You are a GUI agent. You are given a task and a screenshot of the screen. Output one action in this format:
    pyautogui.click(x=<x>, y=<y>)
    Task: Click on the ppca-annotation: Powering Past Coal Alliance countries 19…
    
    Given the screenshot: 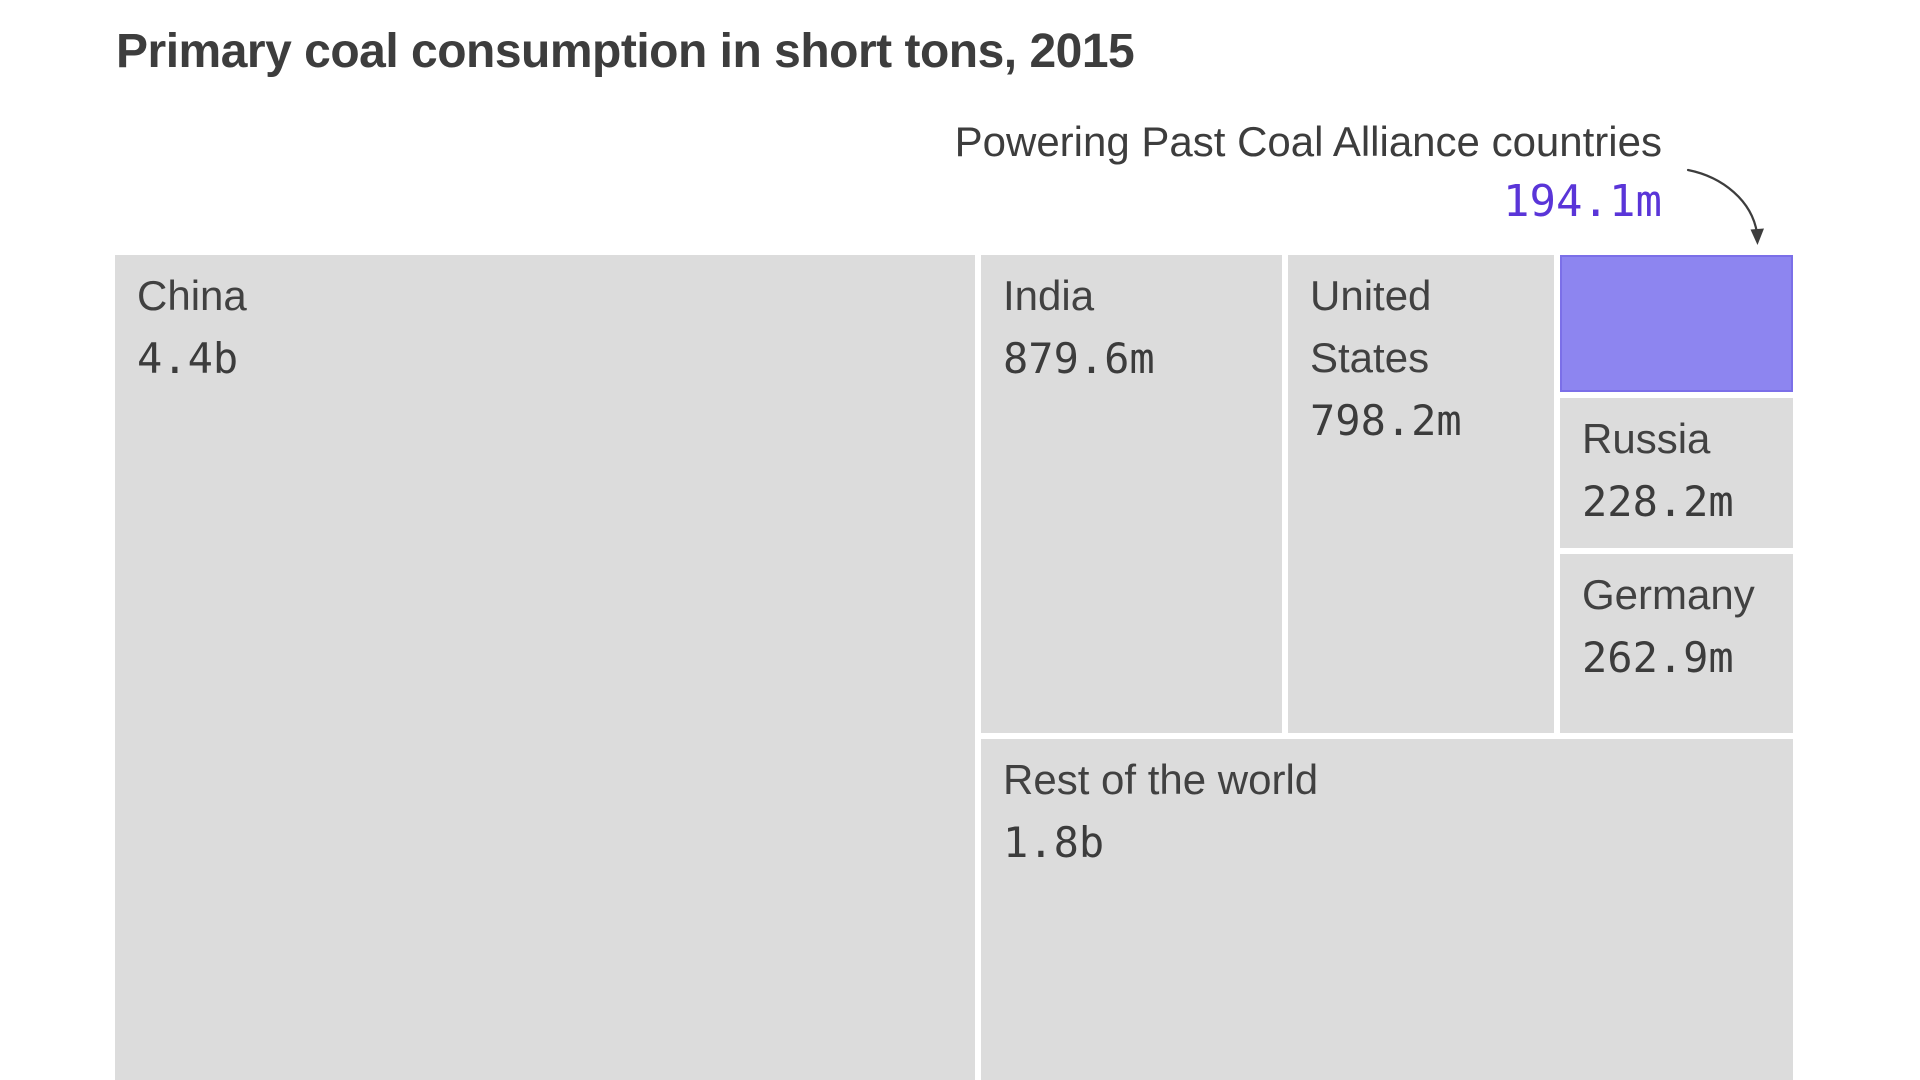 What is the action you would take?
    pyautogui.click(x=1308, y=171)
    